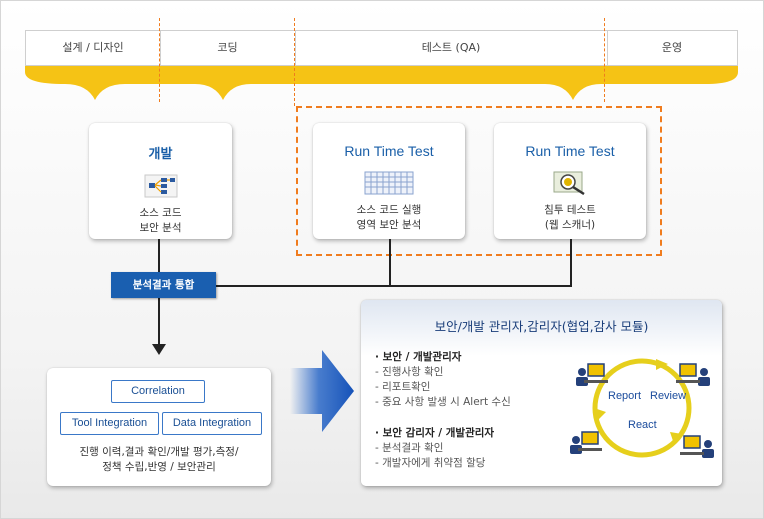  What do you see at coordinates (624, 396) in the screenshot?
I see `cycle-report-label: Report` at bounding box center [624, 396].